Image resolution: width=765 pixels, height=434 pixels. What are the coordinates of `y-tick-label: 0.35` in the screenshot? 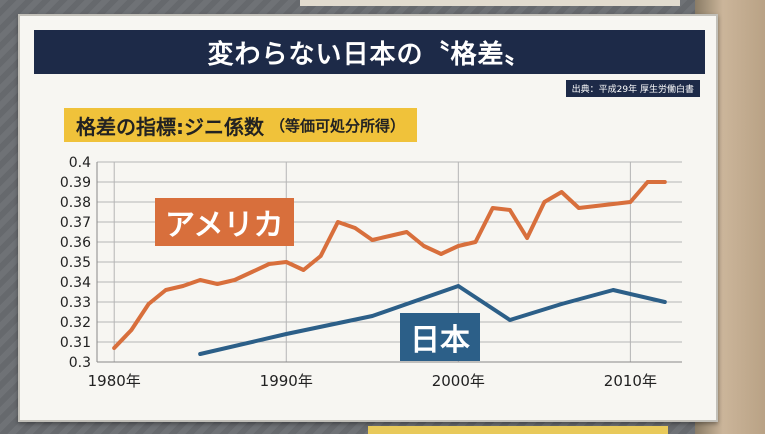 It's located at (75, 263).